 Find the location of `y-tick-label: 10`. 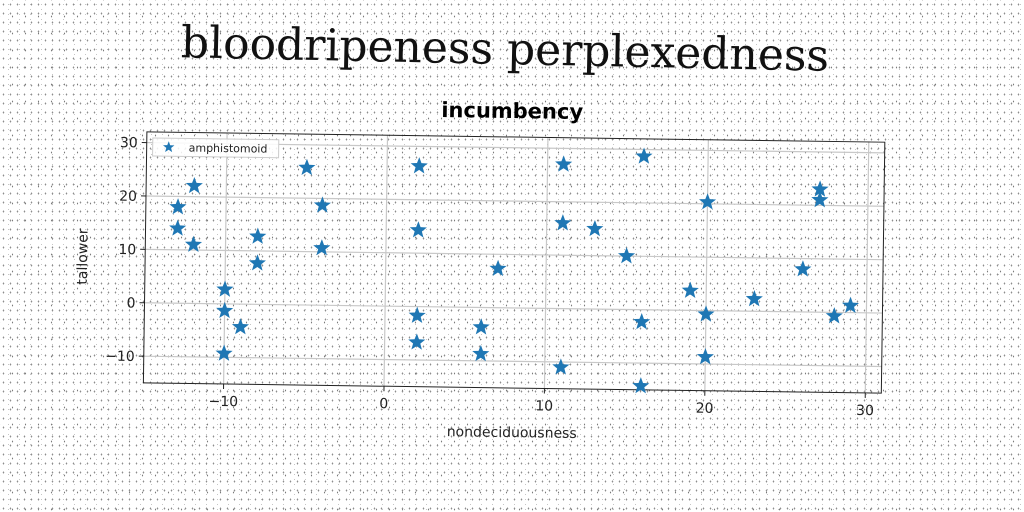

y-tick-label: 10 is located at coordinates (127, 250).